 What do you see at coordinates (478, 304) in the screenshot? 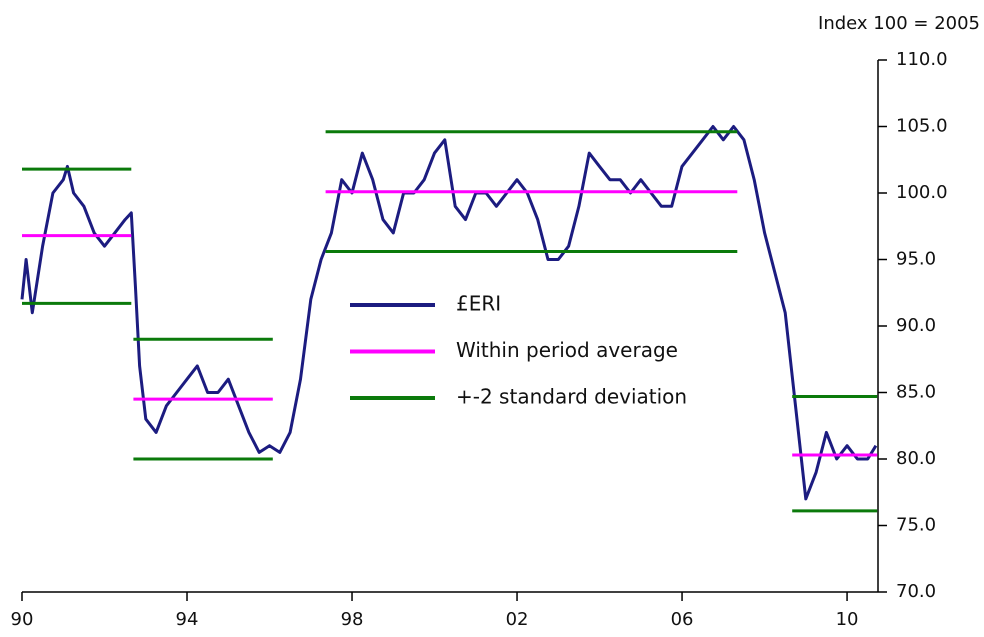
I see `legend-label: £ERI` at bounding box center [478, 304].